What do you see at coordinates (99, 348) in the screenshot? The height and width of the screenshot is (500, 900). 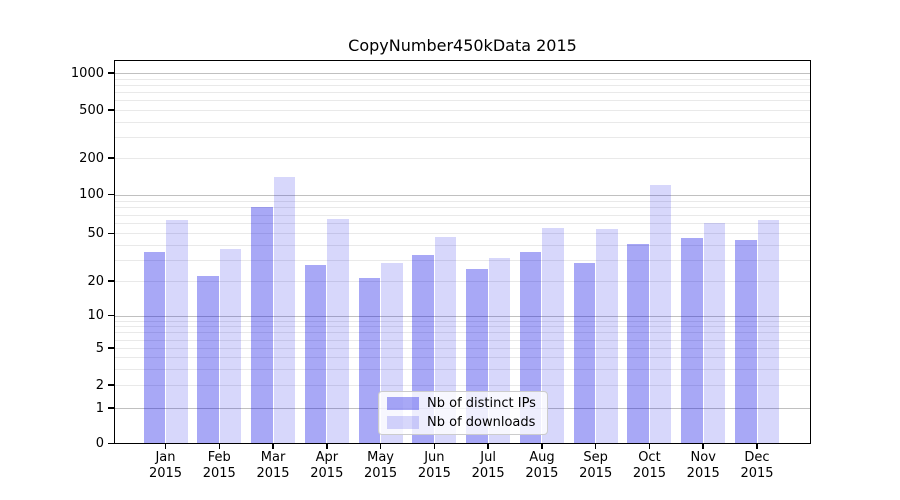 I see `y-tick-label-5: 5` at bounding box center [99, 348].